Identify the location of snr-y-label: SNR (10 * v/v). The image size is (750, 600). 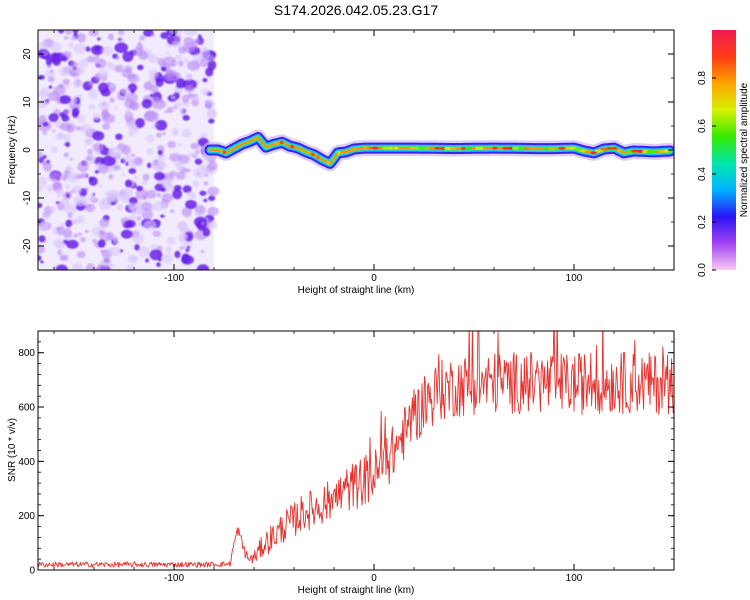
(12, 450).